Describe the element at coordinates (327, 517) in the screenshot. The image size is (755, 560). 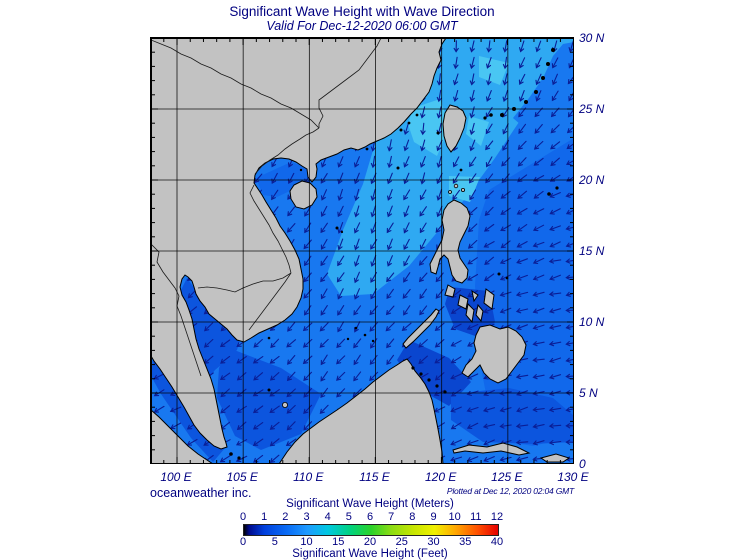
I see `meters-tick-4: 4` at that location.